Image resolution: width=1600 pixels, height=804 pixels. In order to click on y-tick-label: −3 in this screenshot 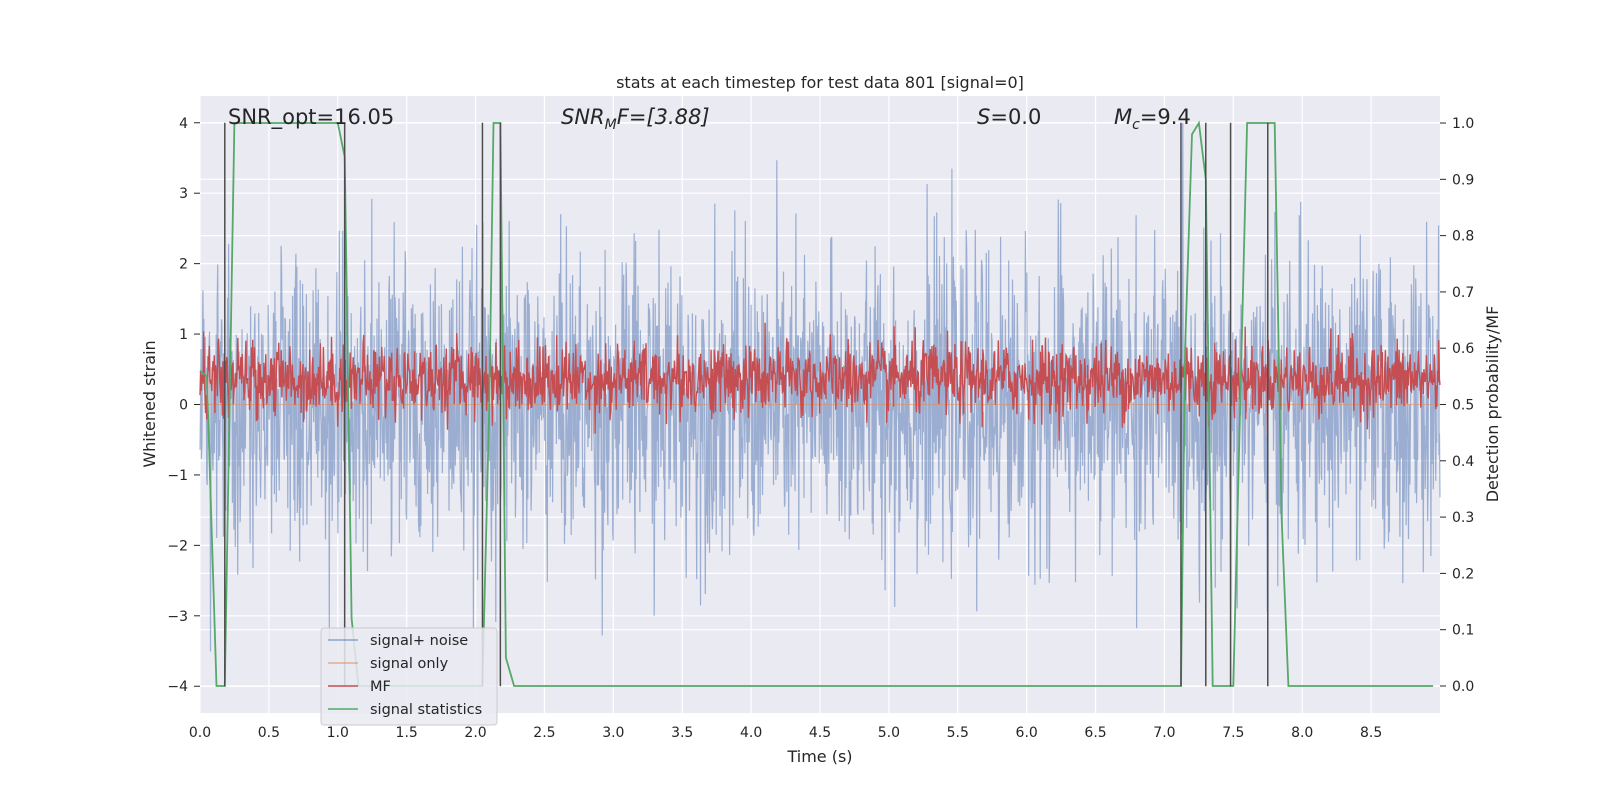, I will do `click(177, 617)`.